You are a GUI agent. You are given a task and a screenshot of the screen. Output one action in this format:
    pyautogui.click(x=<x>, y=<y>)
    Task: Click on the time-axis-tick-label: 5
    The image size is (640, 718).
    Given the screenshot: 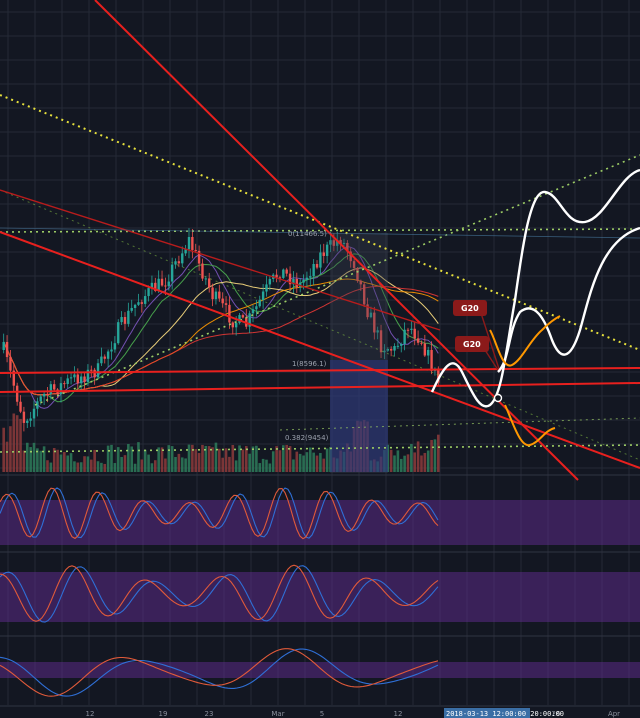 What is the action you would take?
    pyautogui.click(x=322, y=714)
    